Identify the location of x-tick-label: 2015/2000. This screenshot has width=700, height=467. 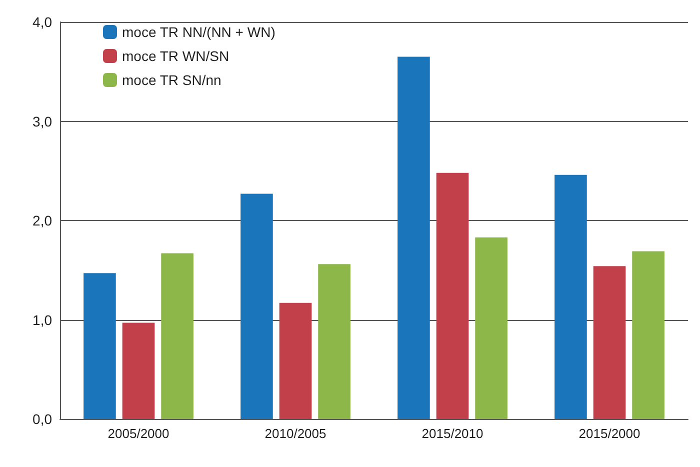
(609, 433).